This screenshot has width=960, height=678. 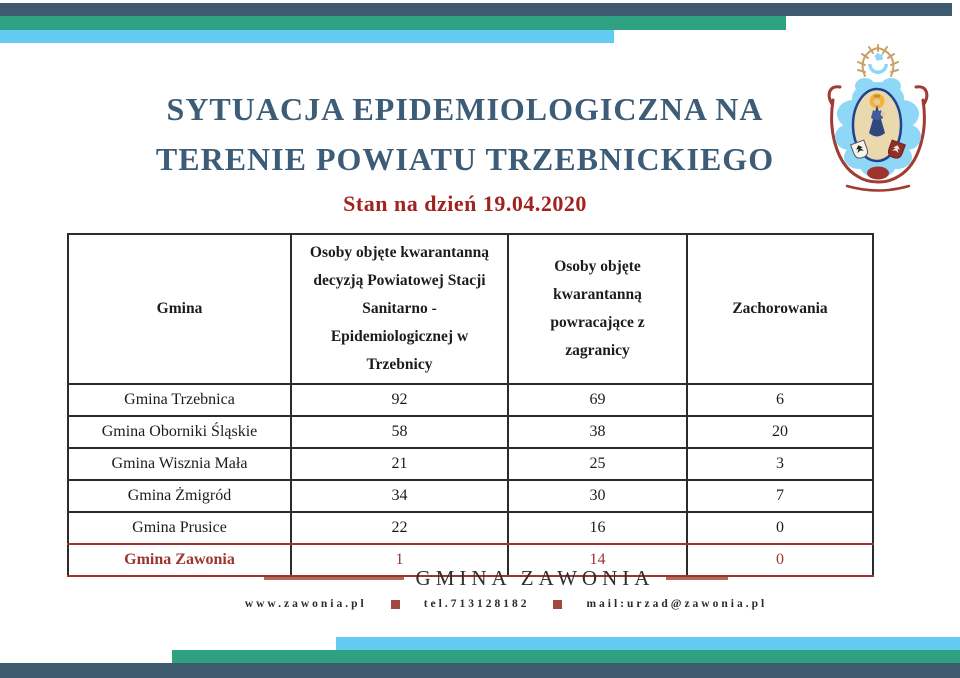 I want to click on cell-cases: 6, so click(x=780, y=400).